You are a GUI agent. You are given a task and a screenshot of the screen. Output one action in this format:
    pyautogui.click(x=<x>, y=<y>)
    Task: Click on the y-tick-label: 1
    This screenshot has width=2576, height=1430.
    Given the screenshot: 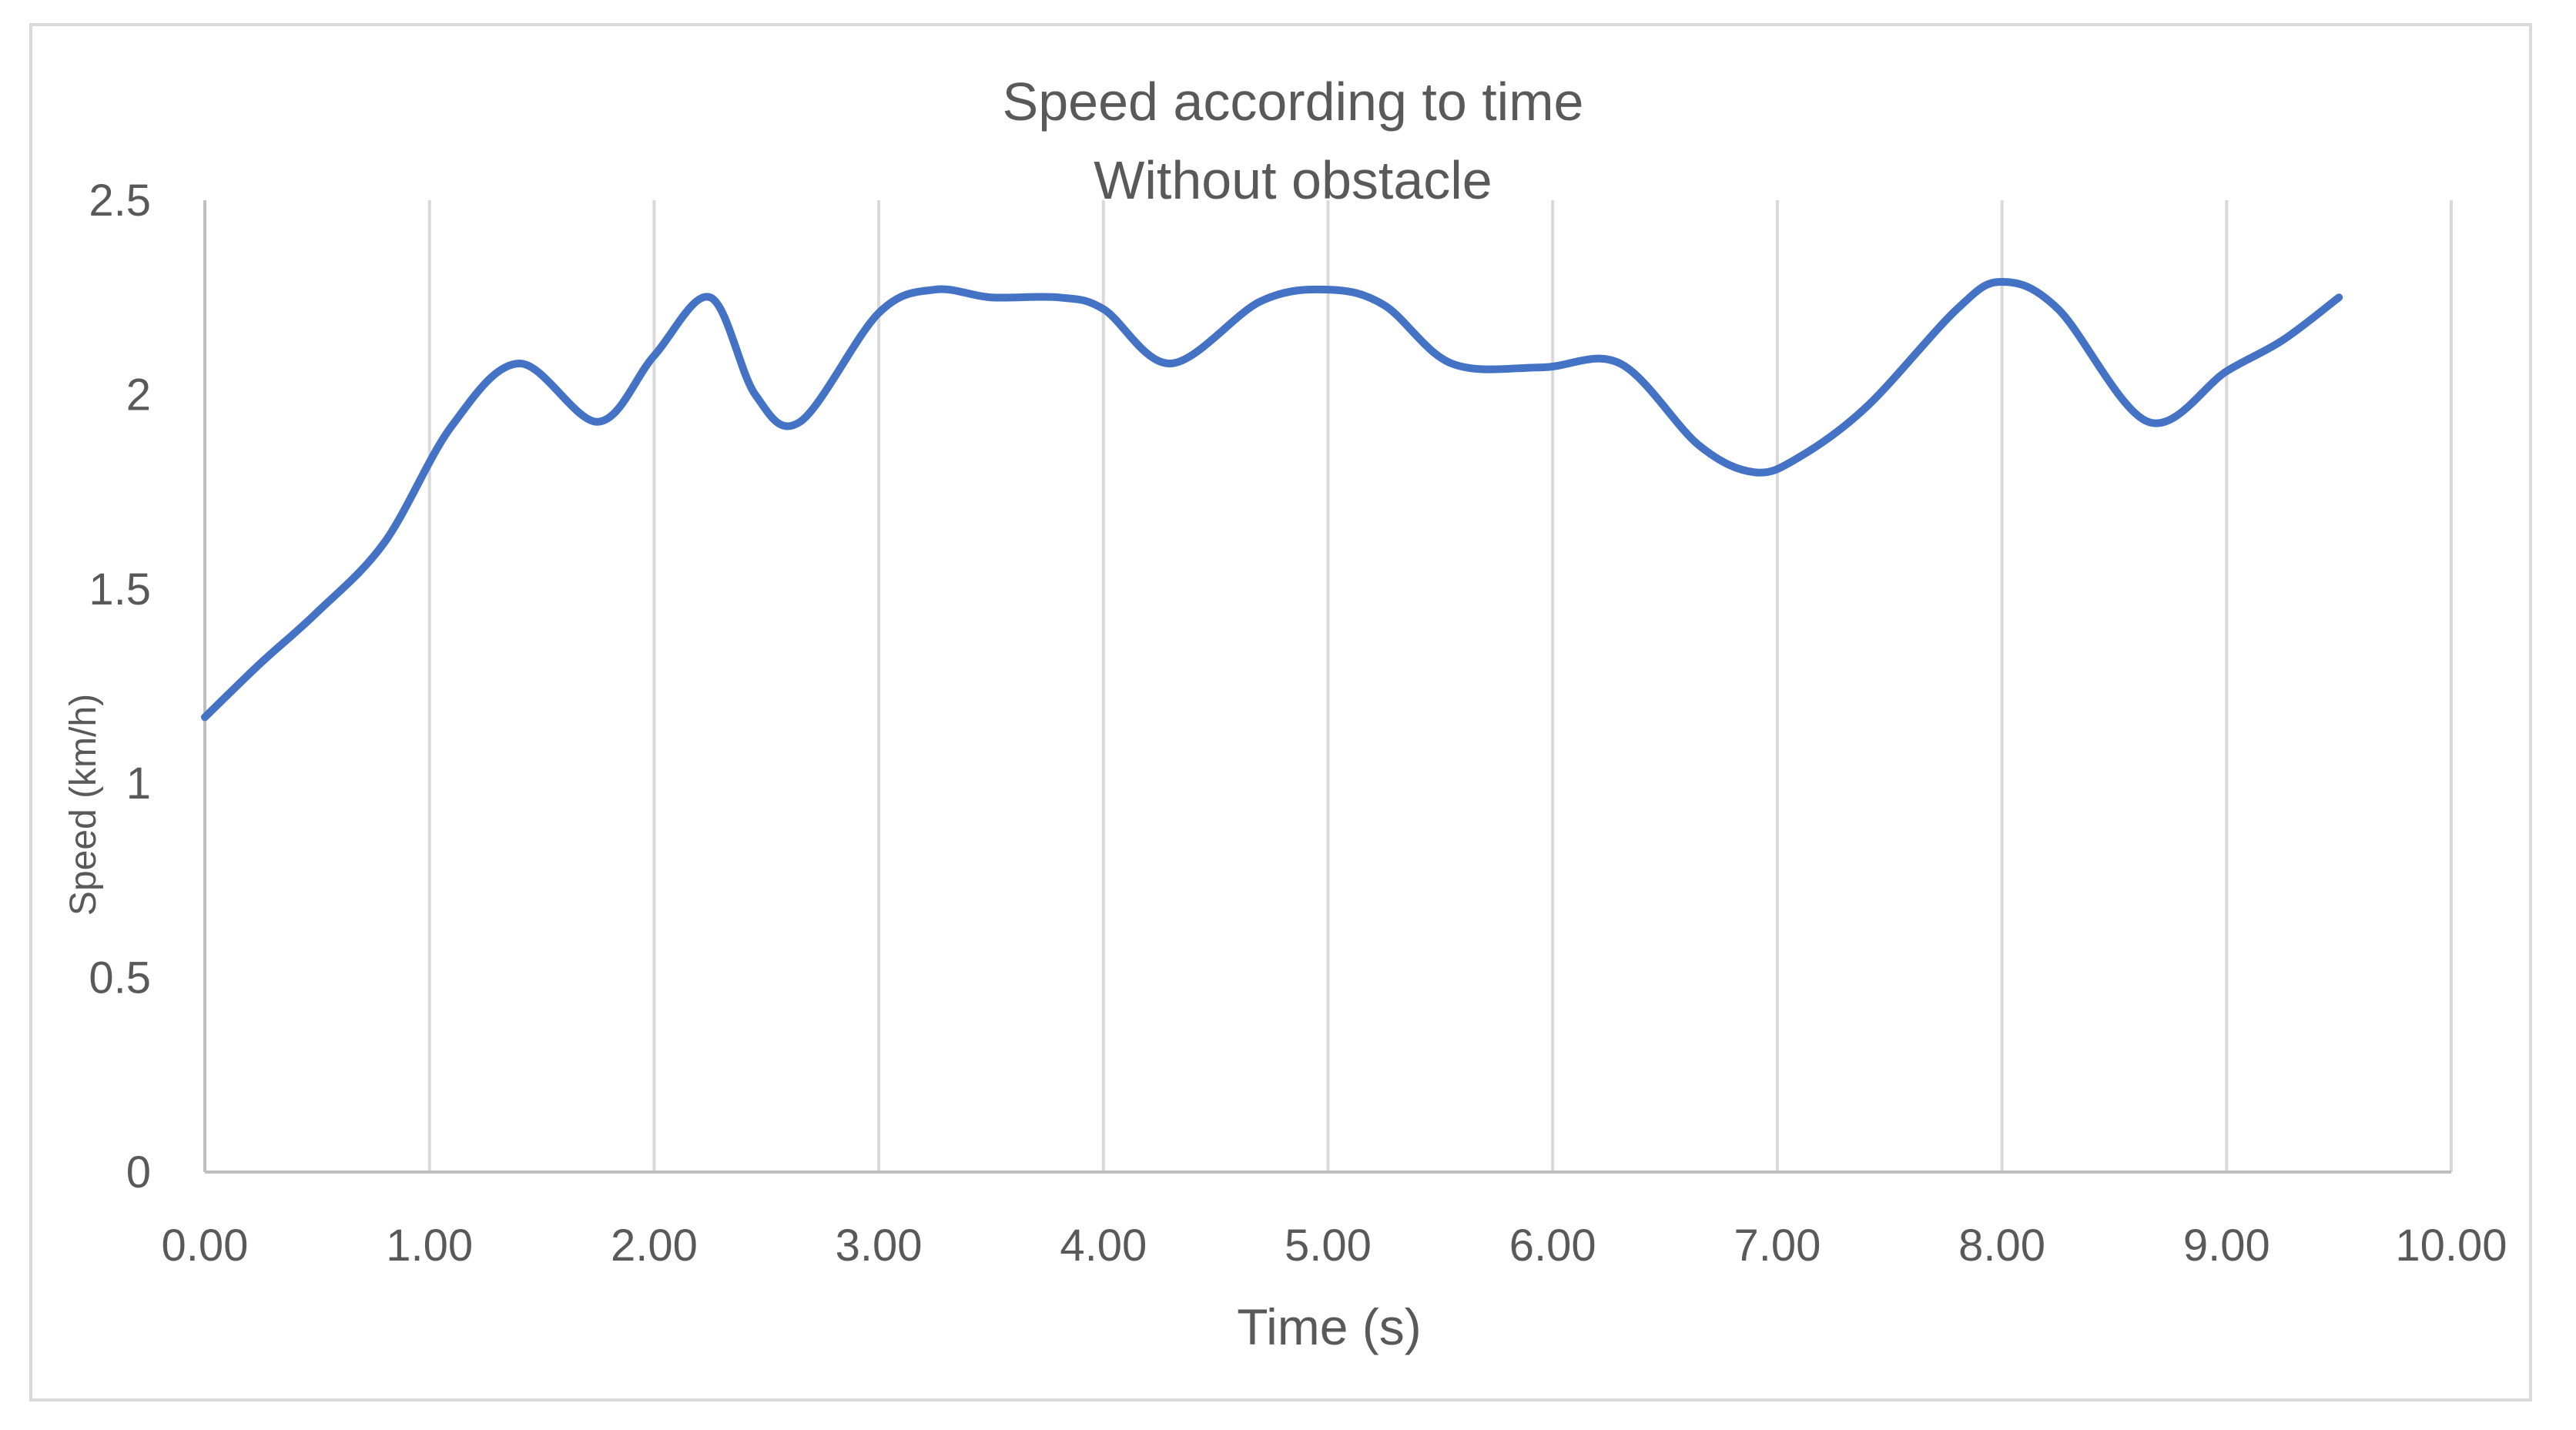 What is the action you would take?
    pyautogui.click(x=138, y=784)
    